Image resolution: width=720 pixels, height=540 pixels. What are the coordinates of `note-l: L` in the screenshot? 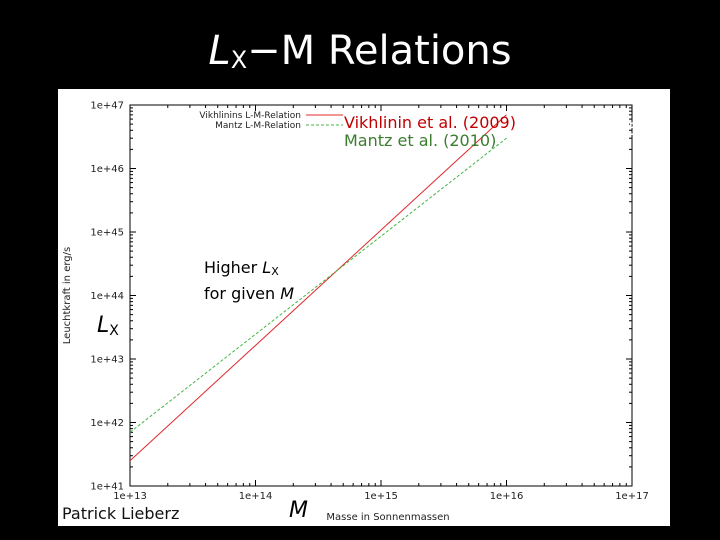 It's located at (267, 267).